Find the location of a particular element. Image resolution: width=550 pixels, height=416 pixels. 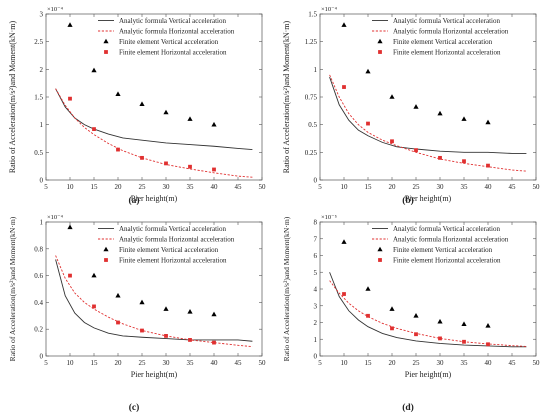

y-tick-label: 1.5 is located at coordinates (38, 98).